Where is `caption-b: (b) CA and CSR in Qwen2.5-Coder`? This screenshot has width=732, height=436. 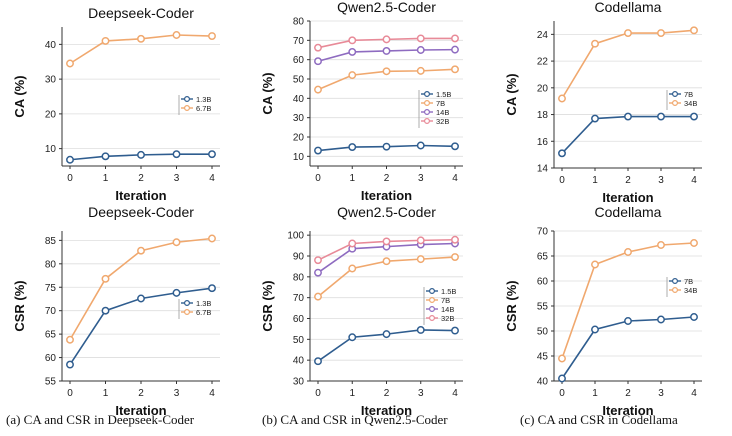 caption-b: (b) CA and CSR in Qwen2.5-Coder is located at coordinates (355, 419).